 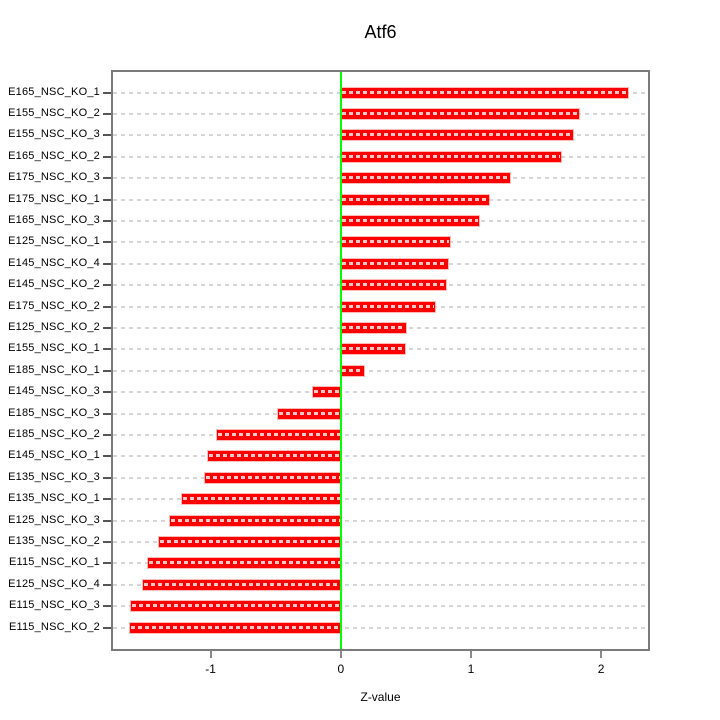 What do you see at coordinates (380, 32) in the screenshot?
I see `chart-title: Atf6` at bounding box center [380, 32].